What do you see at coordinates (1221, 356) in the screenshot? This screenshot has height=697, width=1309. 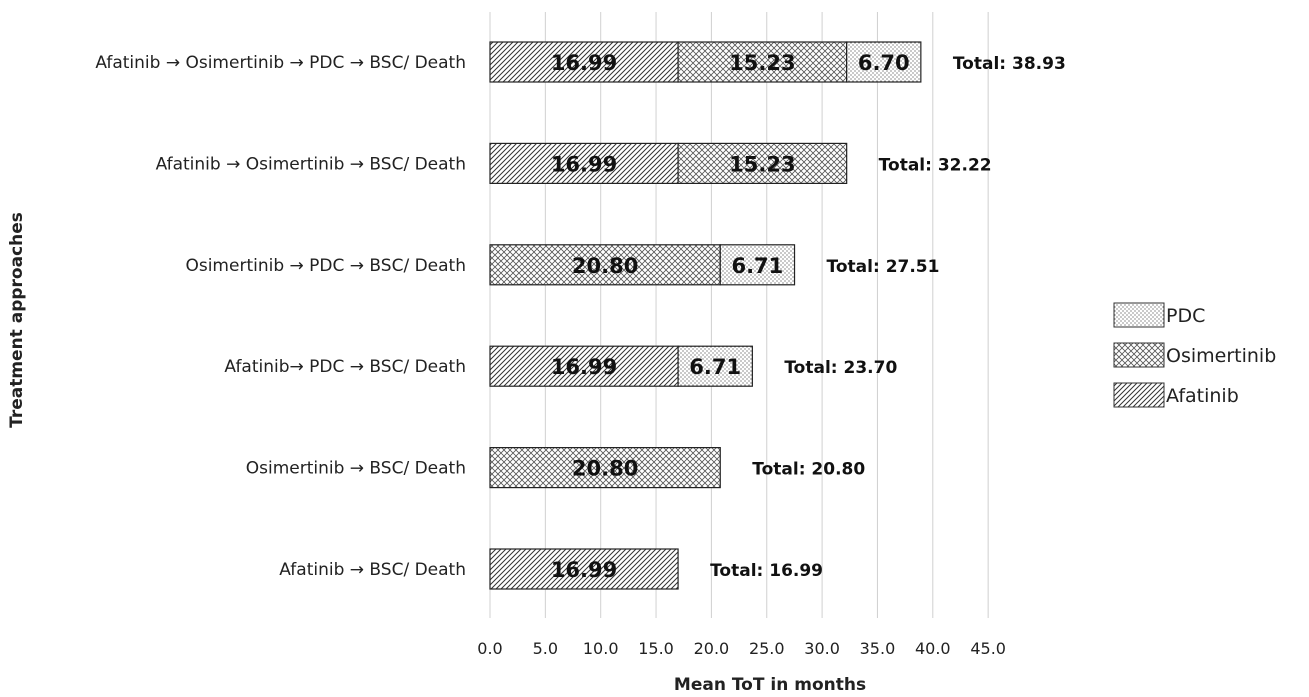 I see `legend-label: Osimertinib` at bounding box center [1221, 356].